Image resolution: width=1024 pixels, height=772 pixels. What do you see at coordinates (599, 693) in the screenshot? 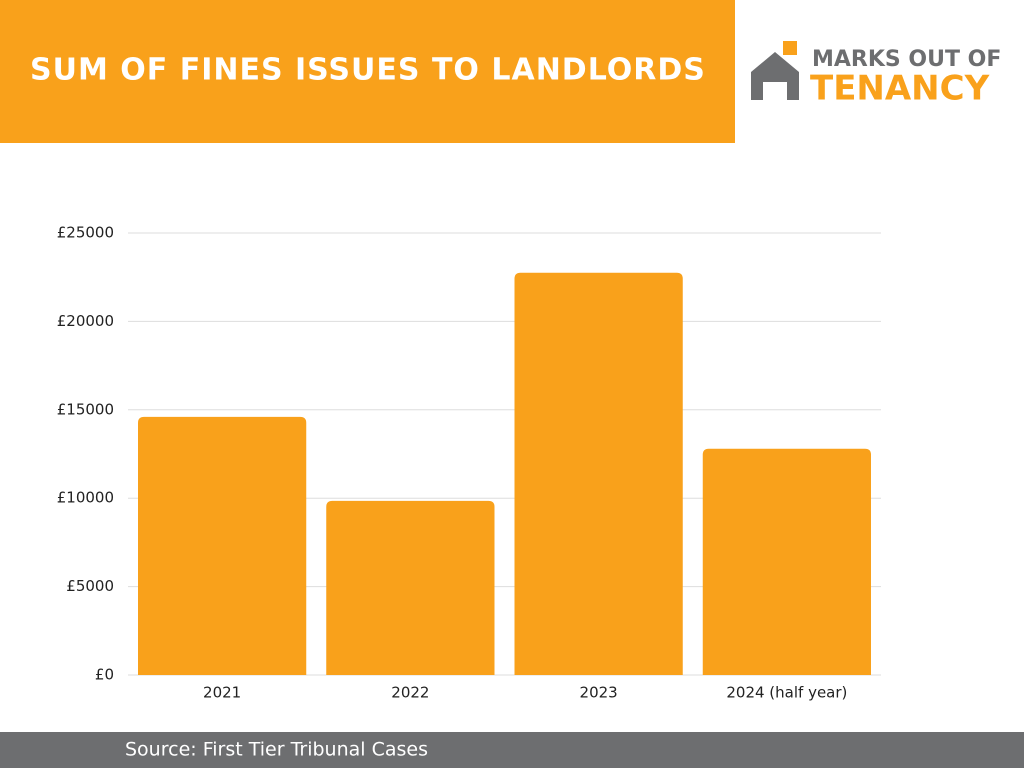
I see `x-tick-label: 2023` at bounding box center [599, 693].